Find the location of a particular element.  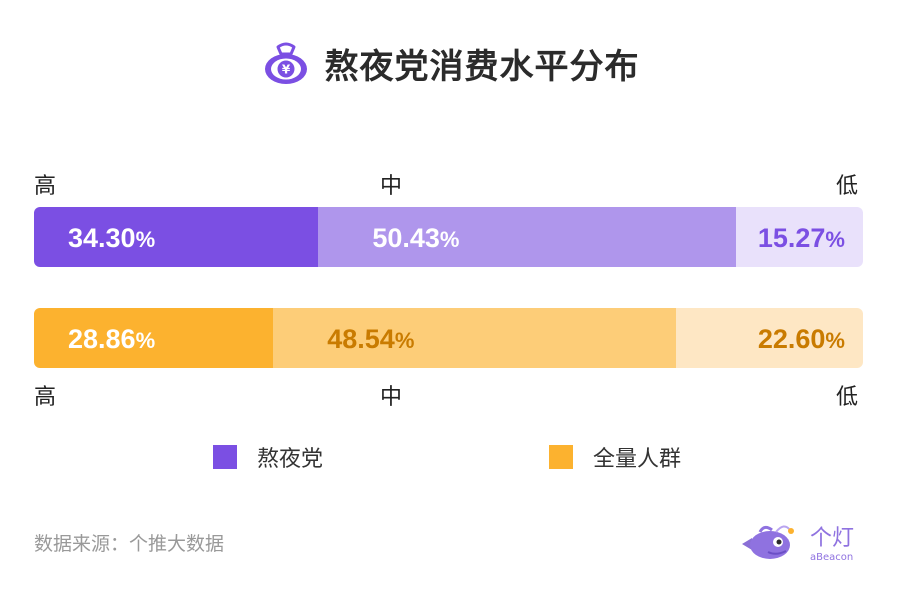

legend-label-series-2: 全量人群 is located at coordinates (637, 458).